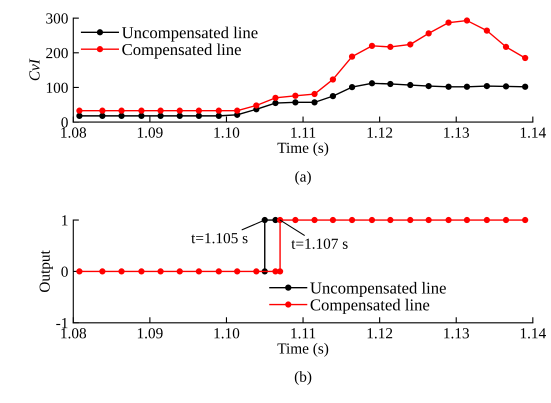  Describe the element at coordinates (303, 177) in the screenshot. I see `text: (a)` at that location.